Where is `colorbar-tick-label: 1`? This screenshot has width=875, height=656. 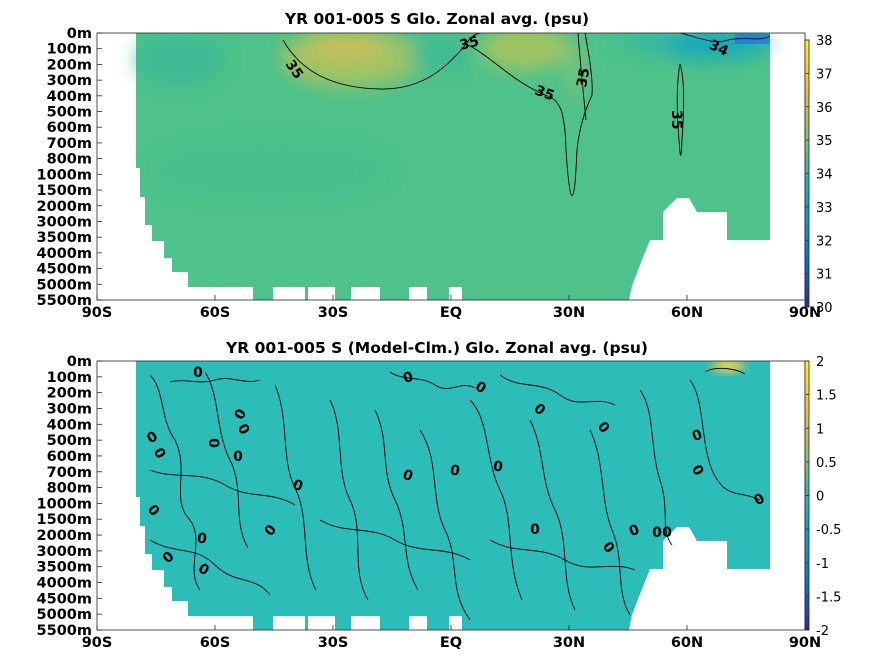 colorbar-tick-label: 1 is located at coordinates (820, 429).